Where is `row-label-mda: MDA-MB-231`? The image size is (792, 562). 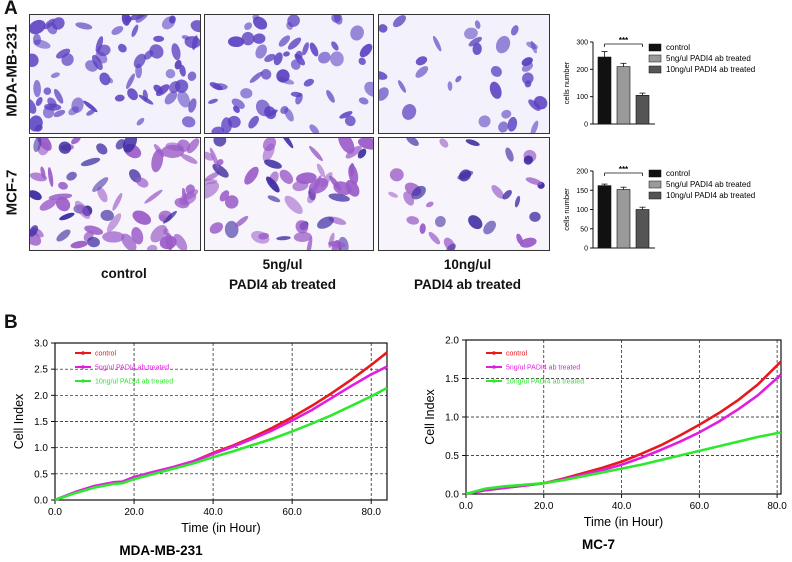
row-label-mda: MDA-MB-231 is located at coordinates (12, 70).